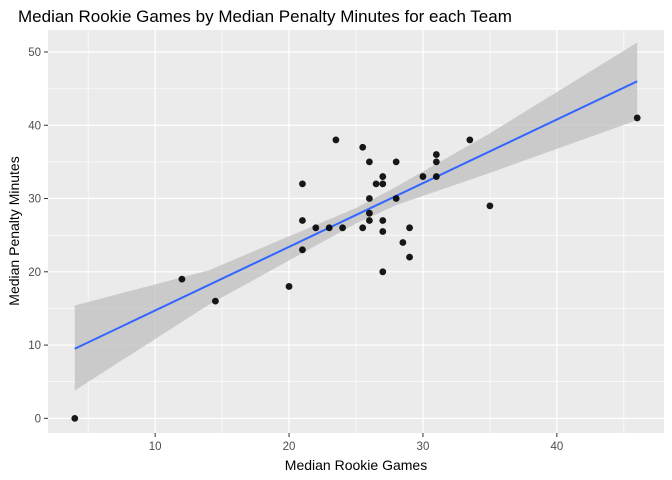  Describe the element at coordinates (14, 230) in the screenshot. I see `y-axis-title: Median Penalty Minutes` at that location.